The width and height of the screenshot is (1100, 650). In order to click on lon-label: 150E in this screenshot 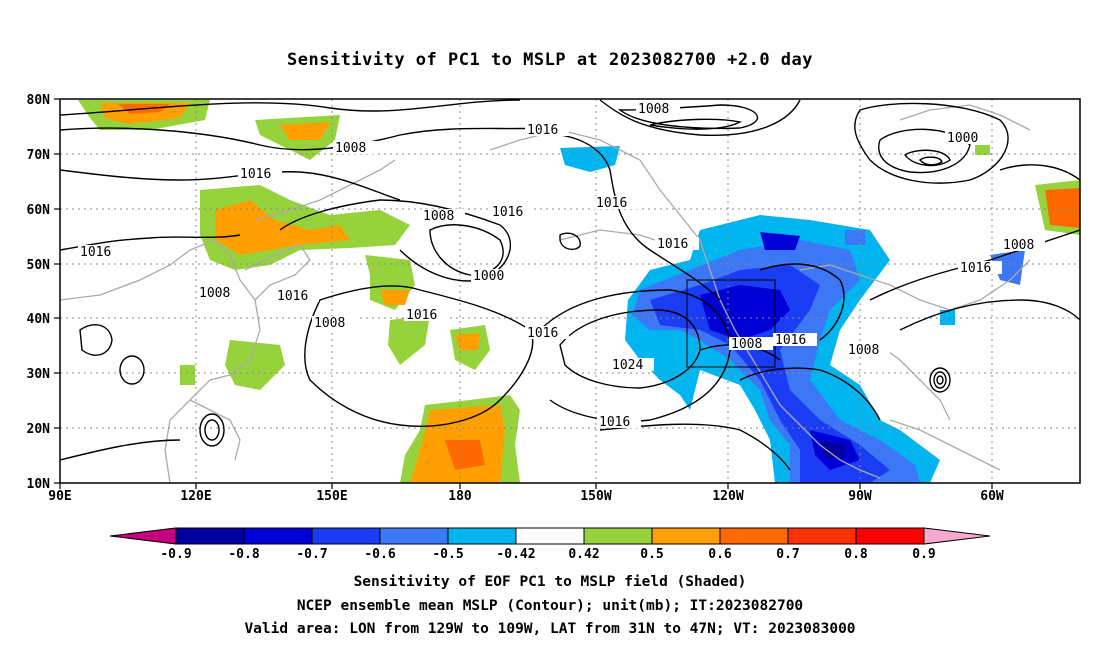, I will do `click(331, 496)`.